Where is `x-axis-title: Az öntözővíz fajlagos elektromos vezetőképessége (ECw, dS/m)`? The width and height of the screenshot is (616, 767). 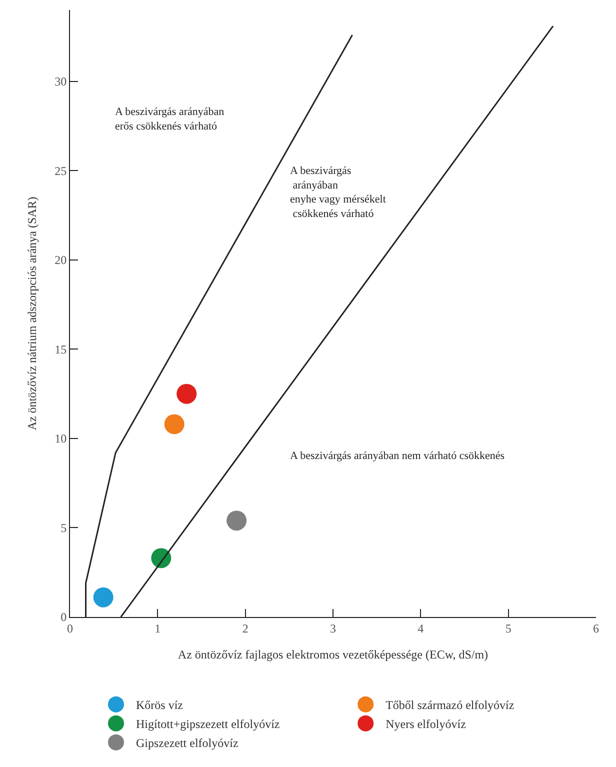
x-axis-title: Az öntözővíz fajlagos elektromos vezetőképessége (ECw, dS/m) is located at coordinates (333, 654).